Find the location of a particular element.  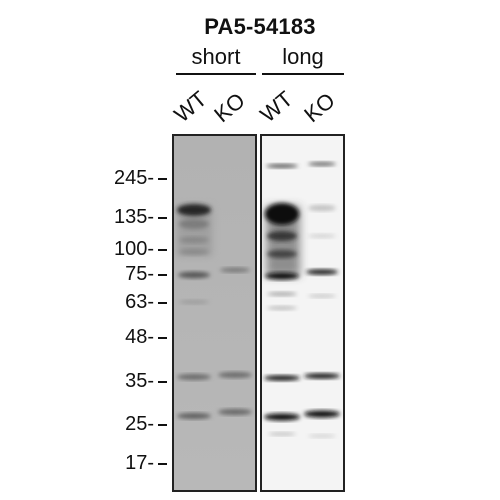

lane-label-wt-long: WT is located at coordinates (276, 107).